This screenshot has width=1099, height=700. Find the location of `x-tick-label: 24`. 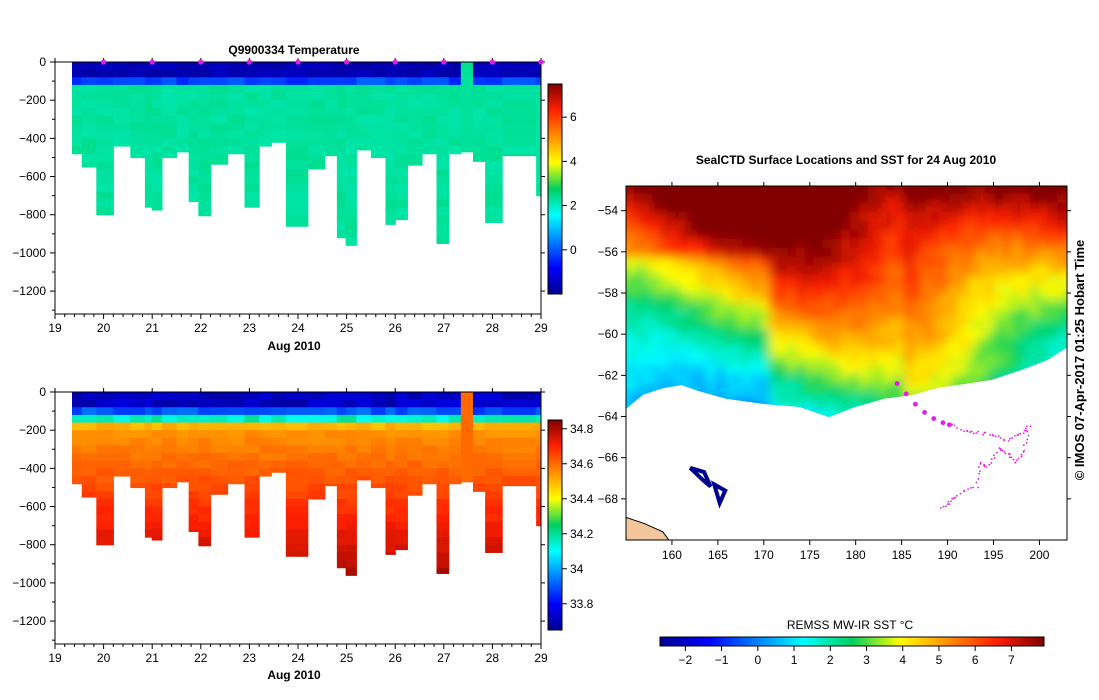

x-tick-label: 24 is located at coordinates (298, 328).